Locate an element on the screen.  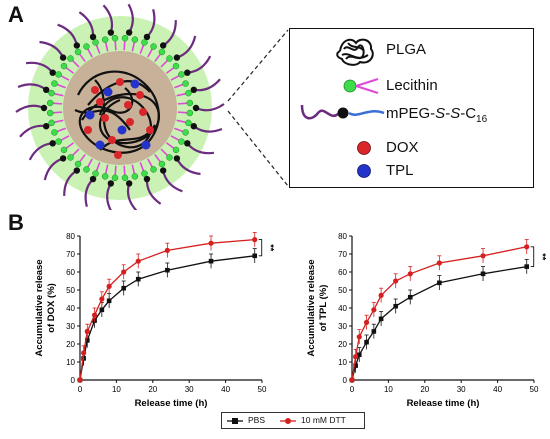
x-tick-label: 10 is located at coordinates (388, 389).